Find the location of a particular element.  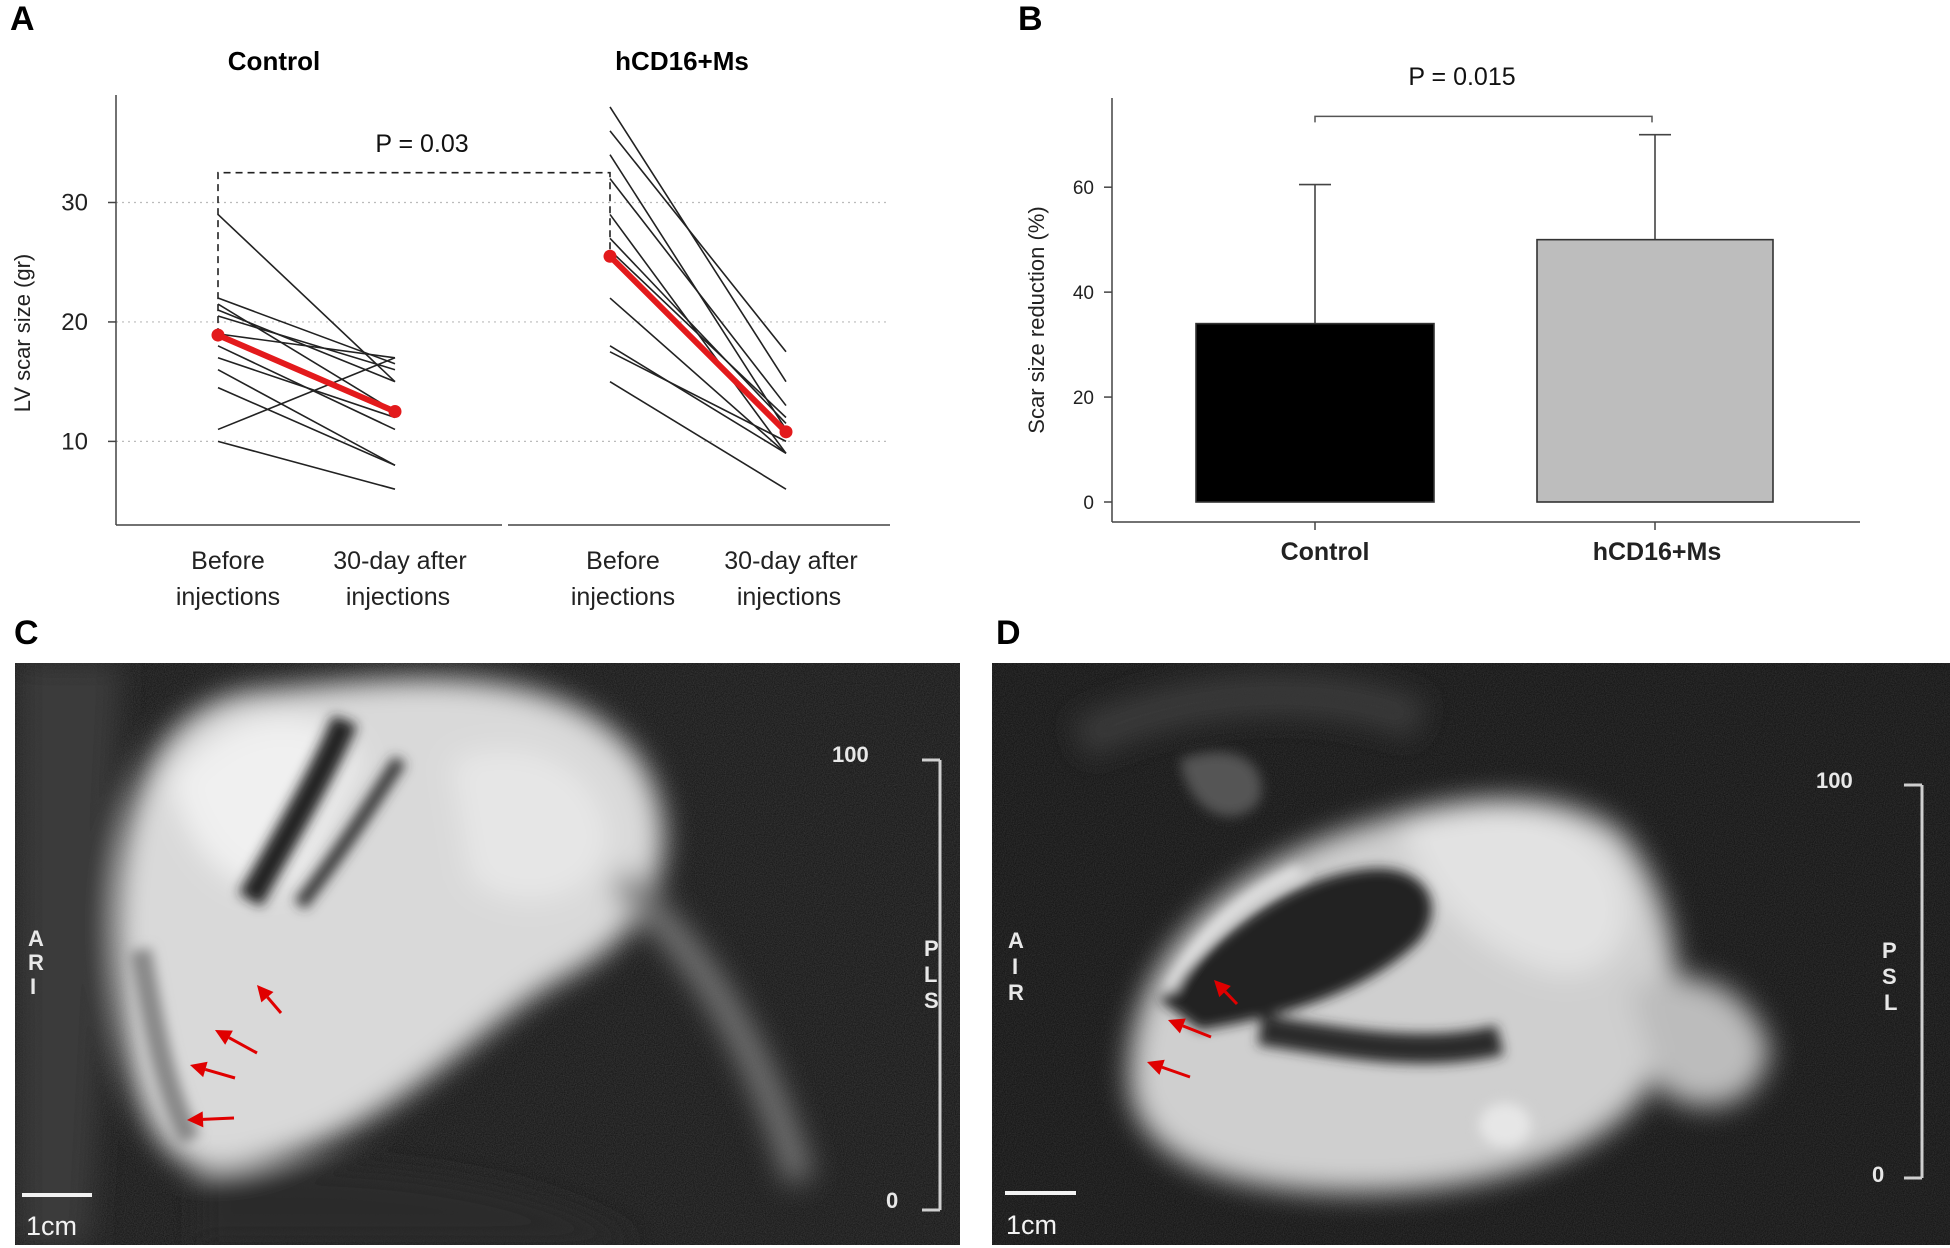

panel-d-letter: D is located at coordinates (1008, 633).